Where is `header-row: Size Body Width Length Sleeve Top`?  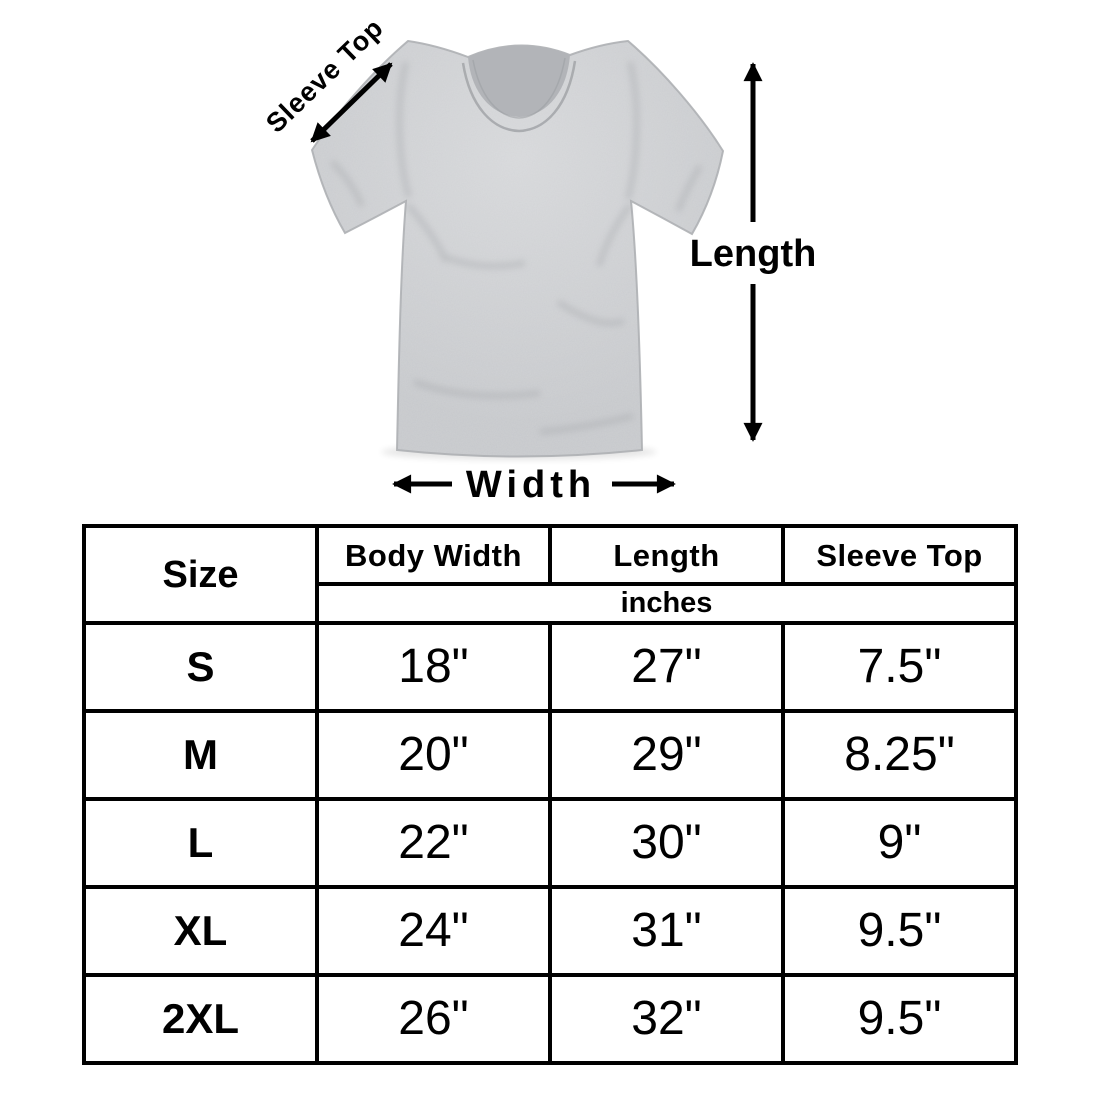 header-row: Size Body Width Length Sleeve Top is located at coordinates (550, 574).